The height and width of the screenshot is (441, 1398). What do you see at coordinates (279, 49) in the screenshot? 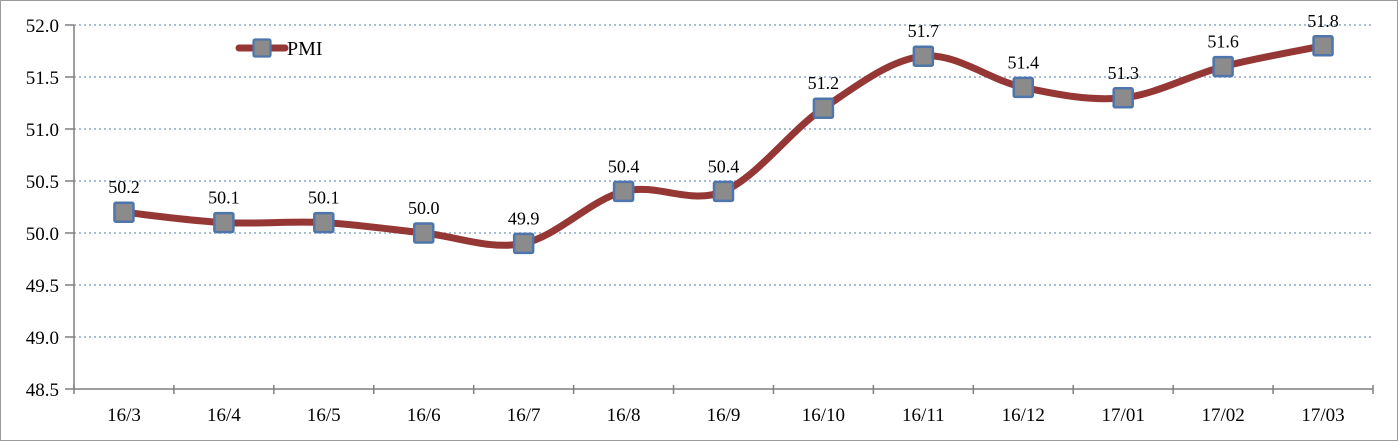
I see `legend: PMI` at bounding box center [279, 49].